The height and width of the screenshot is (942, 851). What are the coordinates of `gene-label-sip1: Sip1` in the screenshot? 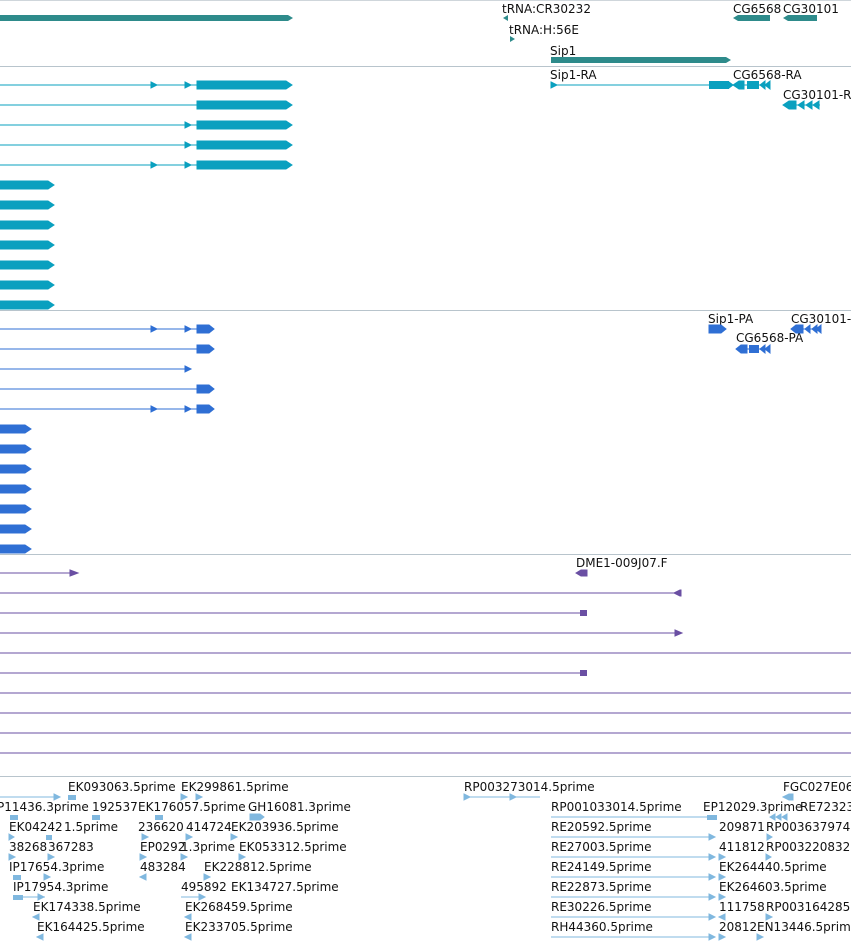 It's located at (563, 51).